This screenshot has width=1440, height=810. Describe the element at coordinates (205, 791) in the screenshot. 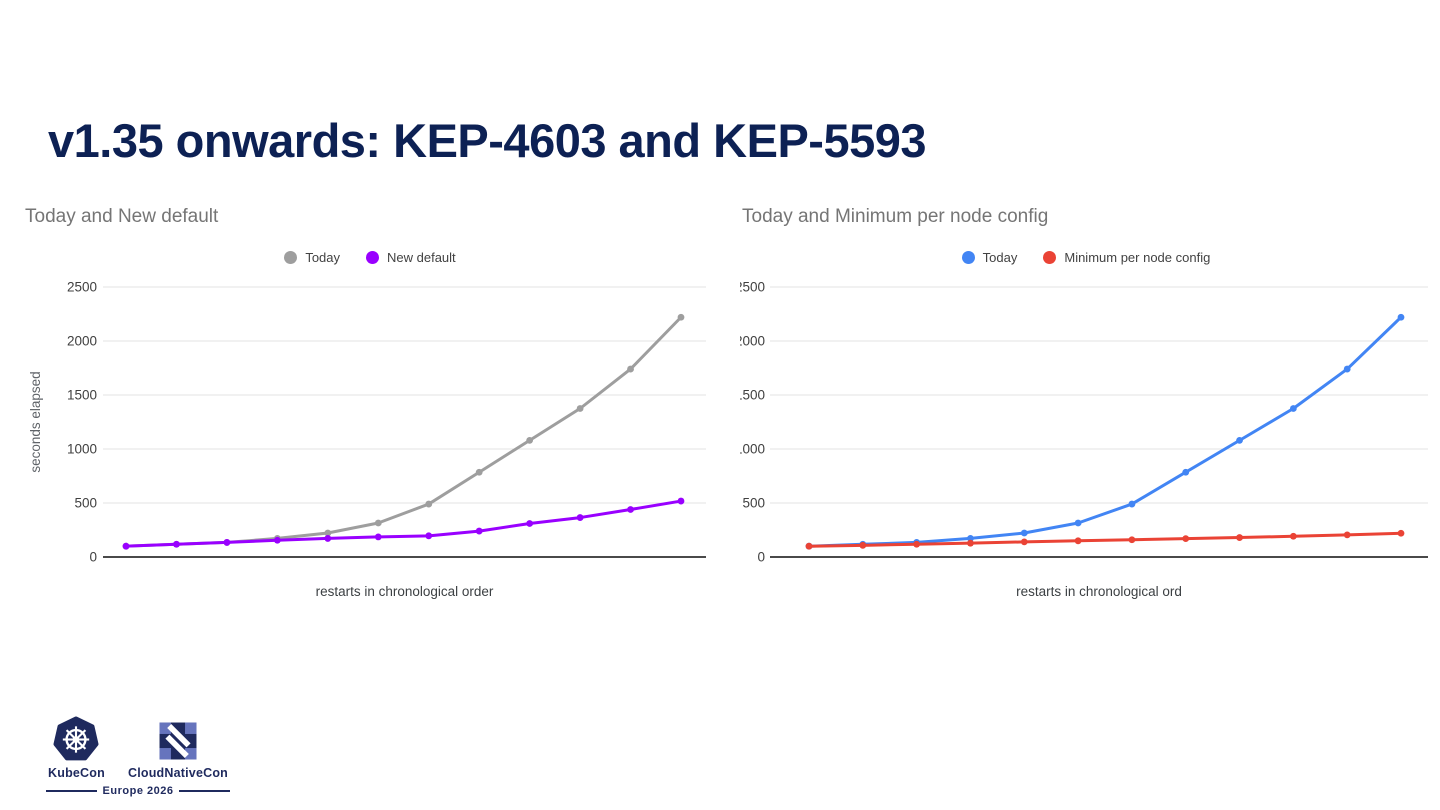

I see `event-line-right` at that location.